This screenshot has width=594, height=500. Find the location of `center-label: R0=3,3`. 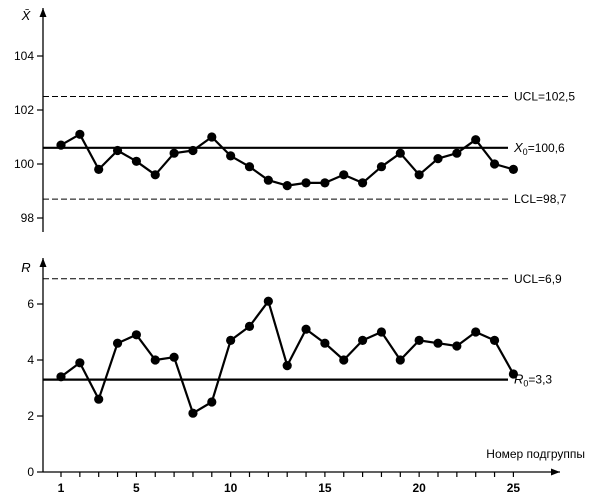

center-label: R0=3,3 is located at coordinates (533, 380).